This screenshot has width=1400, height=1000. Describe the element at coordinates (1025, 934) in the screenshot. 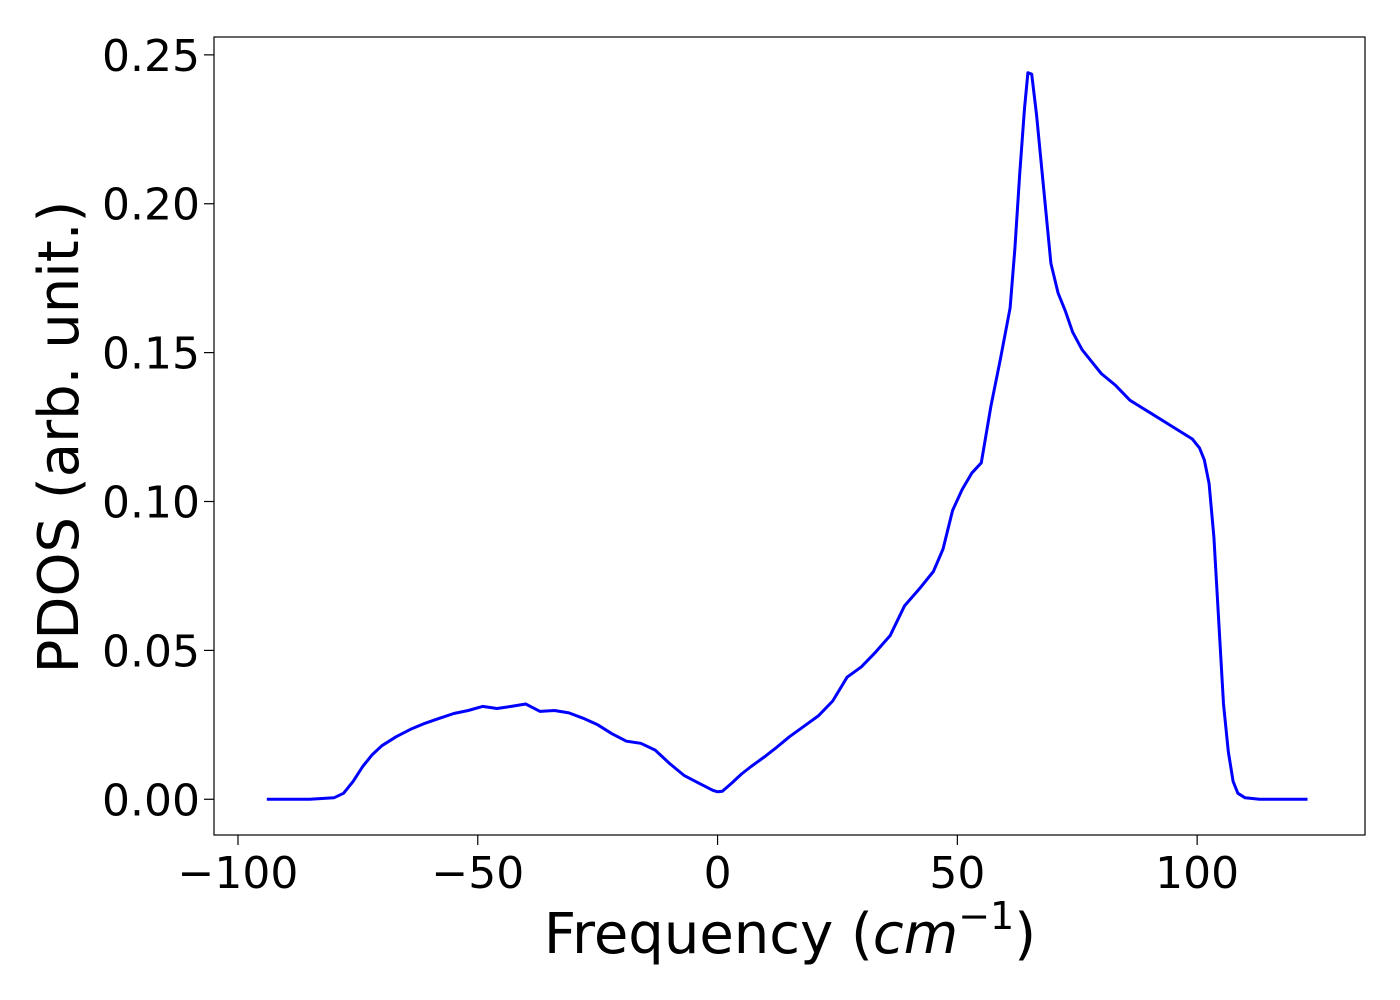

I see `x-axis-label-suffix: )` at that location.